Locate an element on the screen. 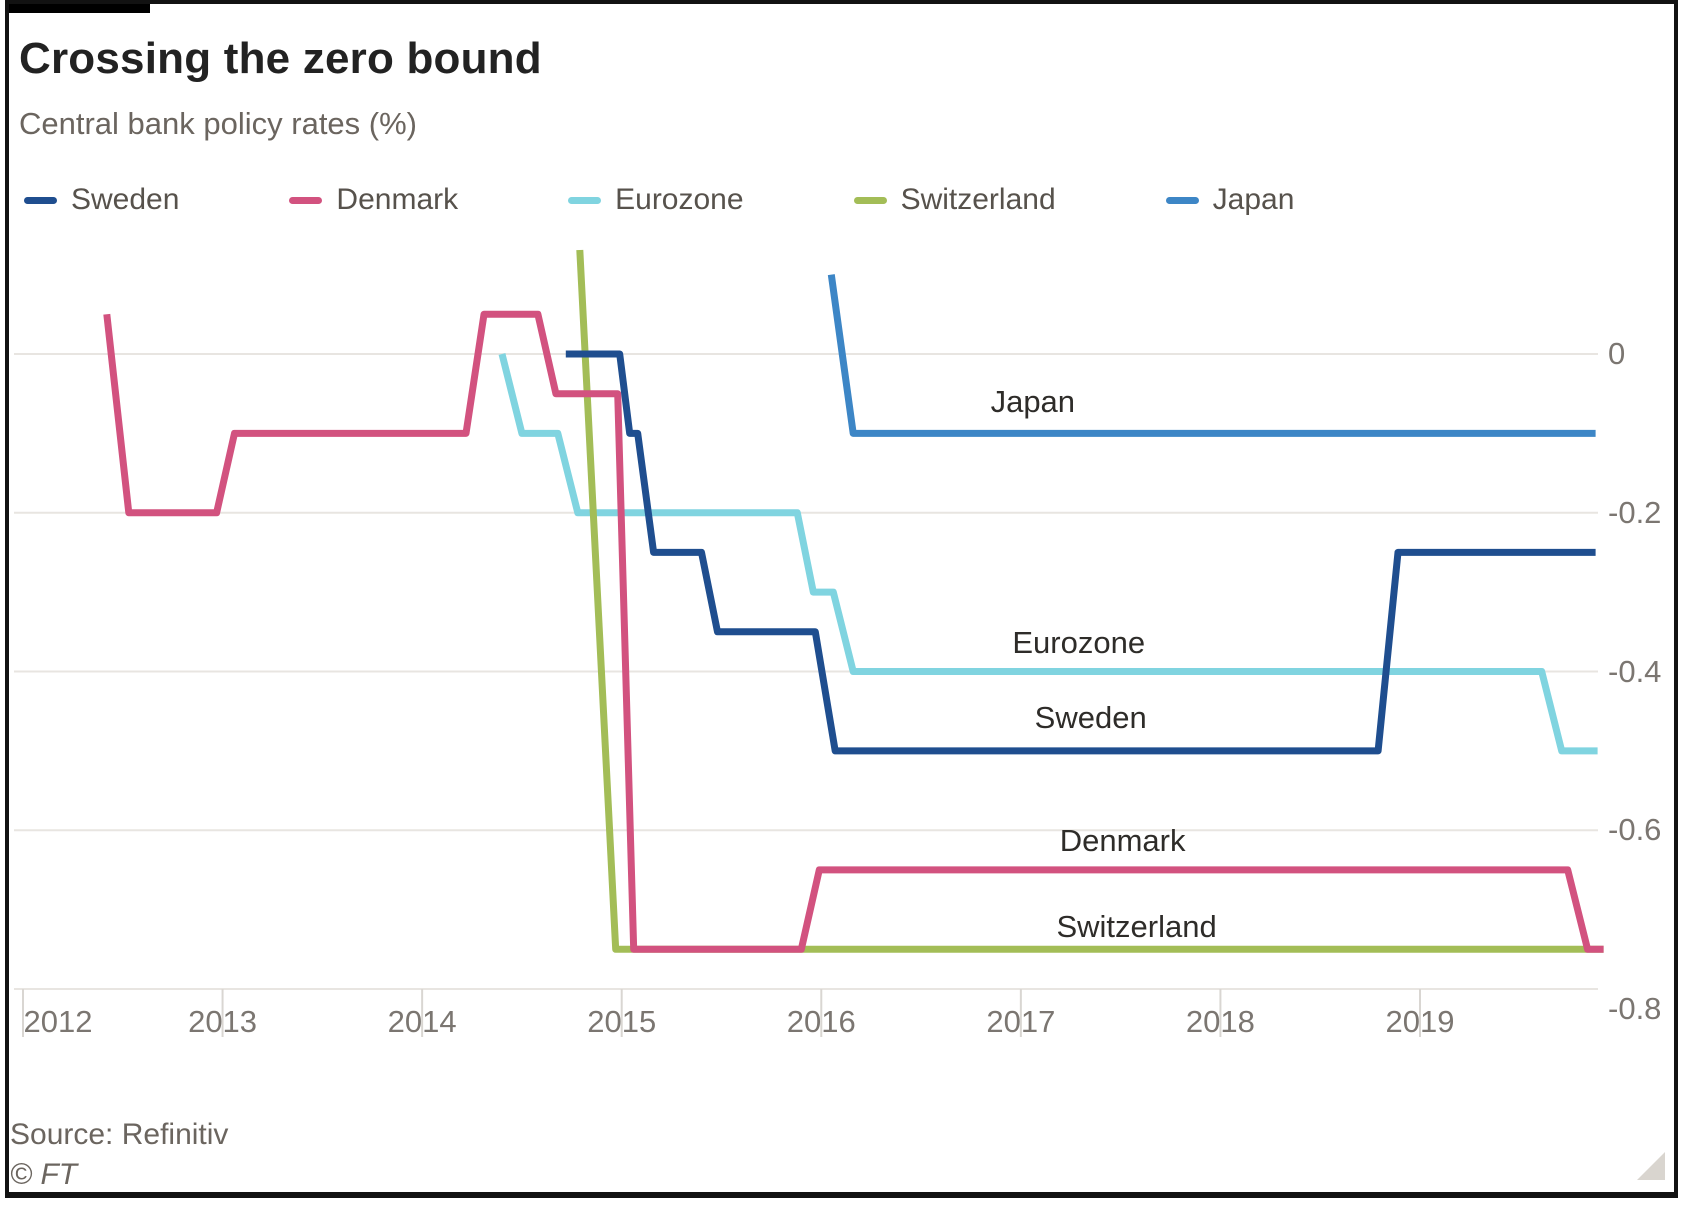  resize-handle-icon is located at coordinates (1651, 1166).